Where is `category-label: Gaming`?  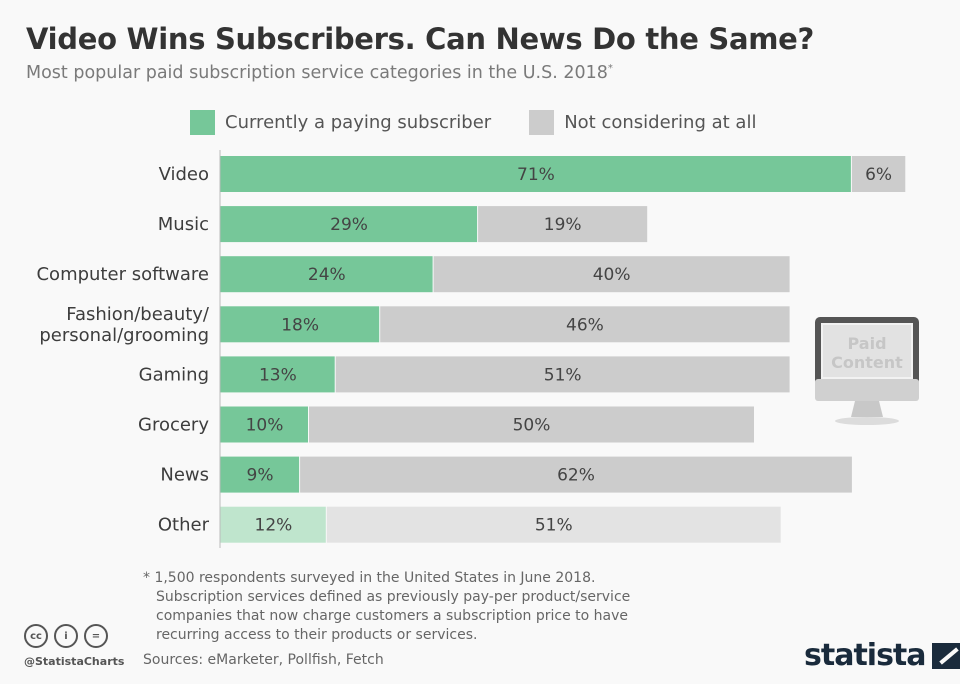 category-label: Gaming is located at coordinates (174, 374).